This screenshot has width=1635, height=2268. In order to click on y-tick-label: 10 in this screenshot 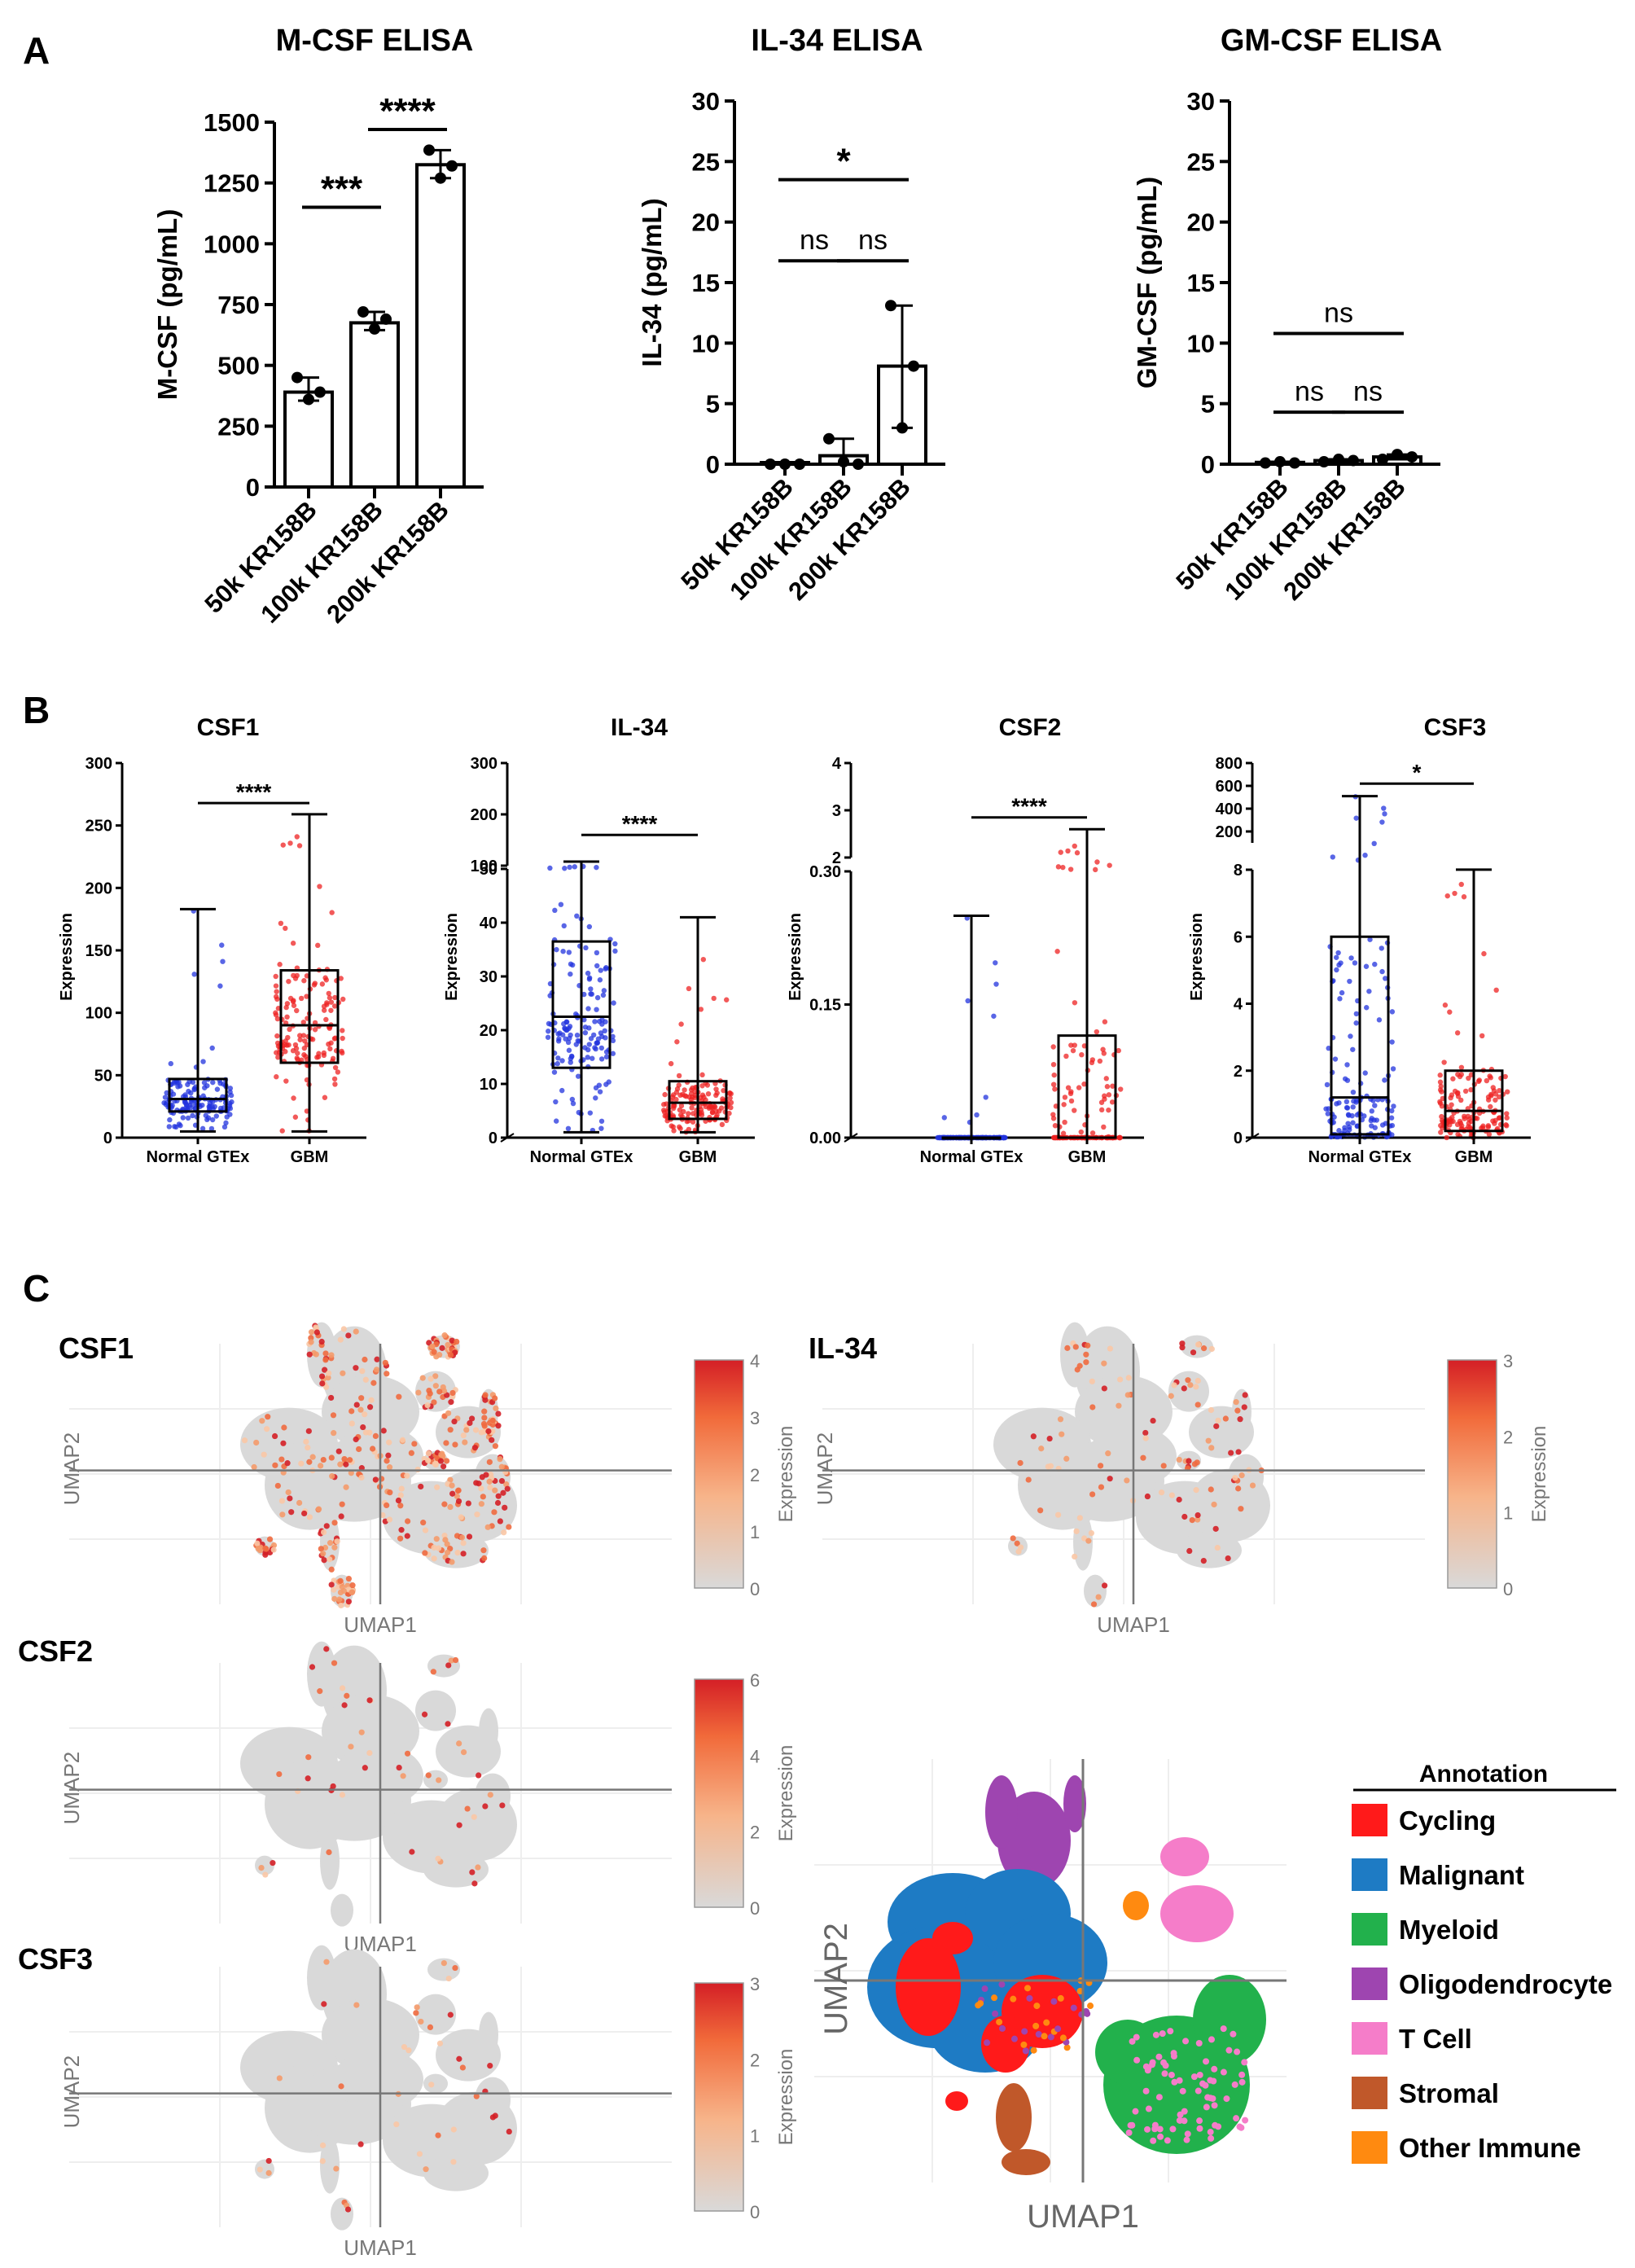, I will do `click(489, 1085)`.